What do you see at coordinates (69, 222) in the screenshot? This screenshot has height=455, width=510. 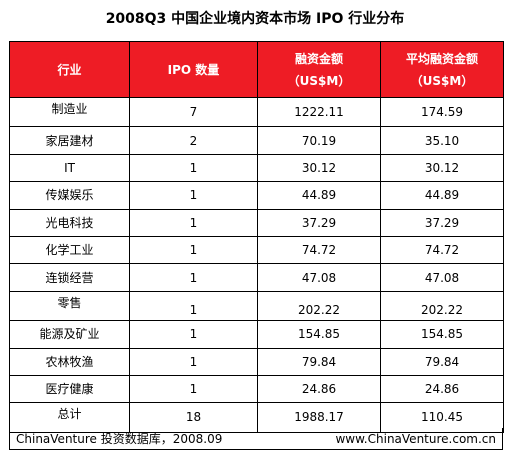 I see `cell-industry: 光电科技` at bounding box center [69, 222].